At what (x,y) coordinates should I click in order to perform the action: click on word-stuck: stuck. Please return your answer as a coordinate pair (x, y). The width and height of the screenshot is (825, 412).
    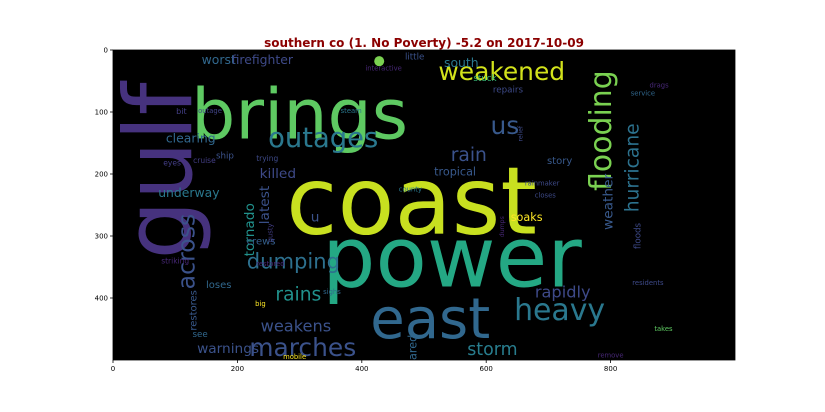
    Looking at the image, I should click on (484, 79).